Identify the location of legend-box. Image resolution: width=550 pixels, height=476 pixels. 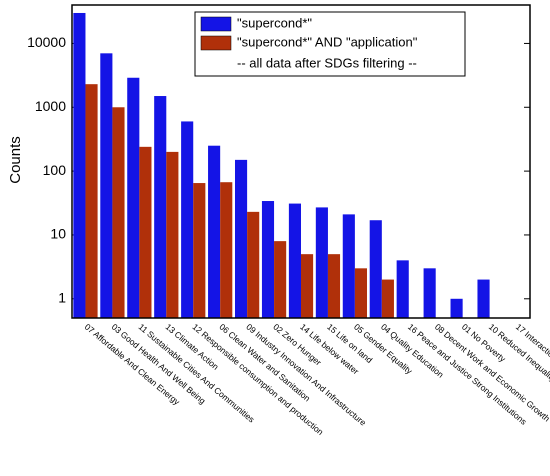
(330, 44).